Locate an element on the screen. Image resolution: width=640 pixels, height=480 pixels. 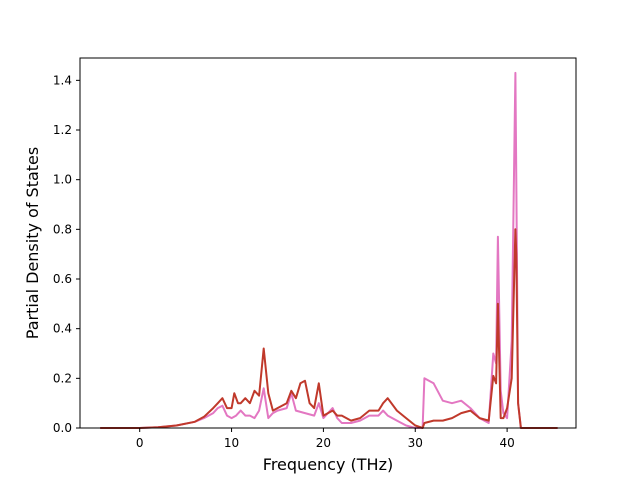
y-tick-label: 0.8 is located at coordinates (62, 229).